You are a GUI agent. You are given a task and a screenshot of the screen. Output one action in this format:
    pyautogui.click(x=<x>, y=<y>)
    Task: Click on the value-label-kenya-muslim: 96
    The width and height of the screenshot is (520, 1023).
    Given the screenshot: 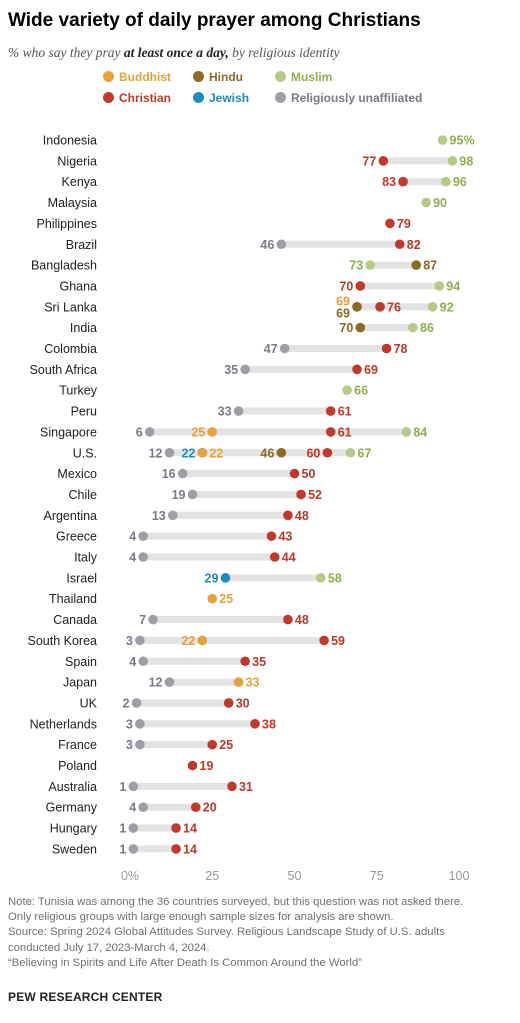 What is the action you would take?
    pyautogui.click(x=460, y=182)
    